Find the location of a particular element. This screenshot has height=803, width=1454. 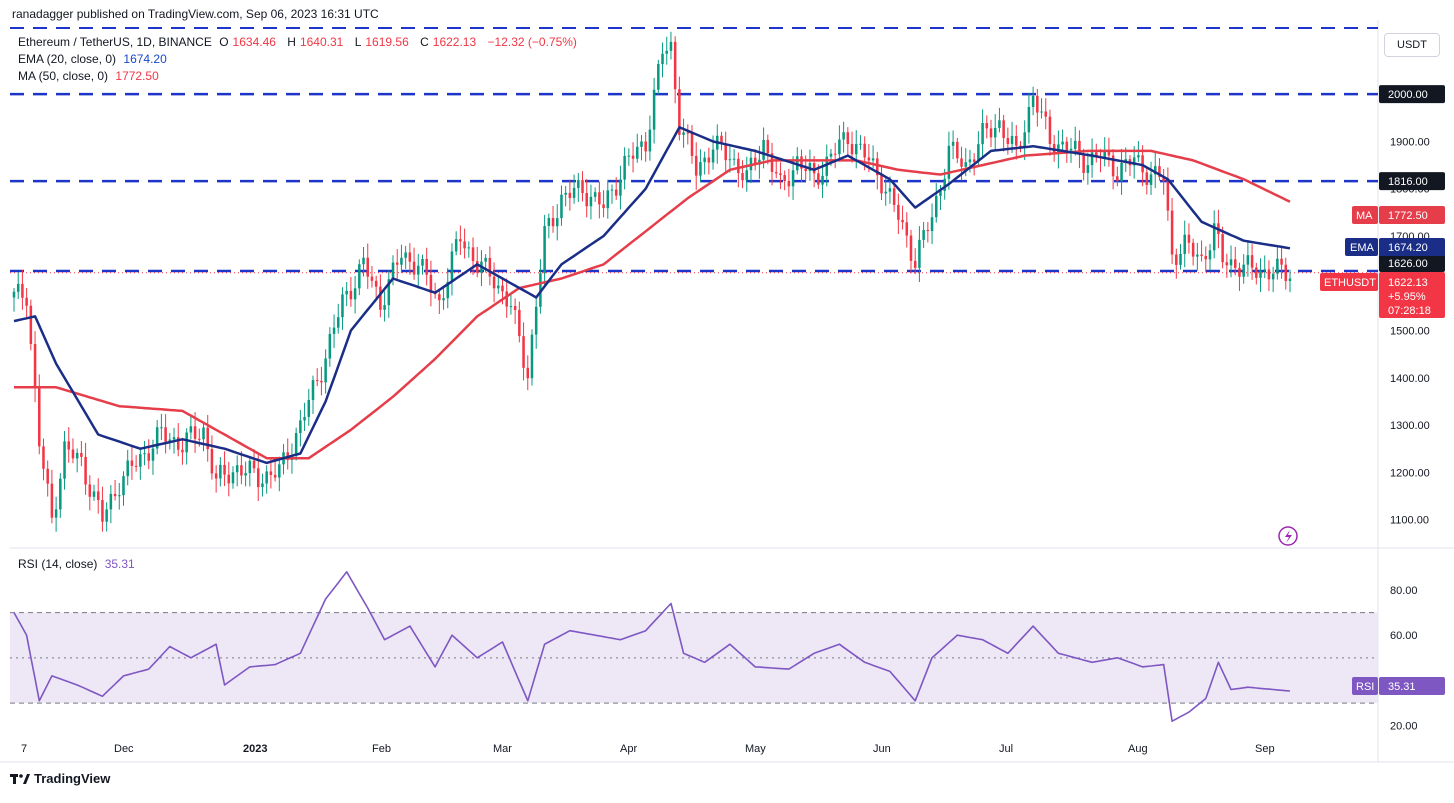

ema-tag-bg is located at coordinates (1361, 247).